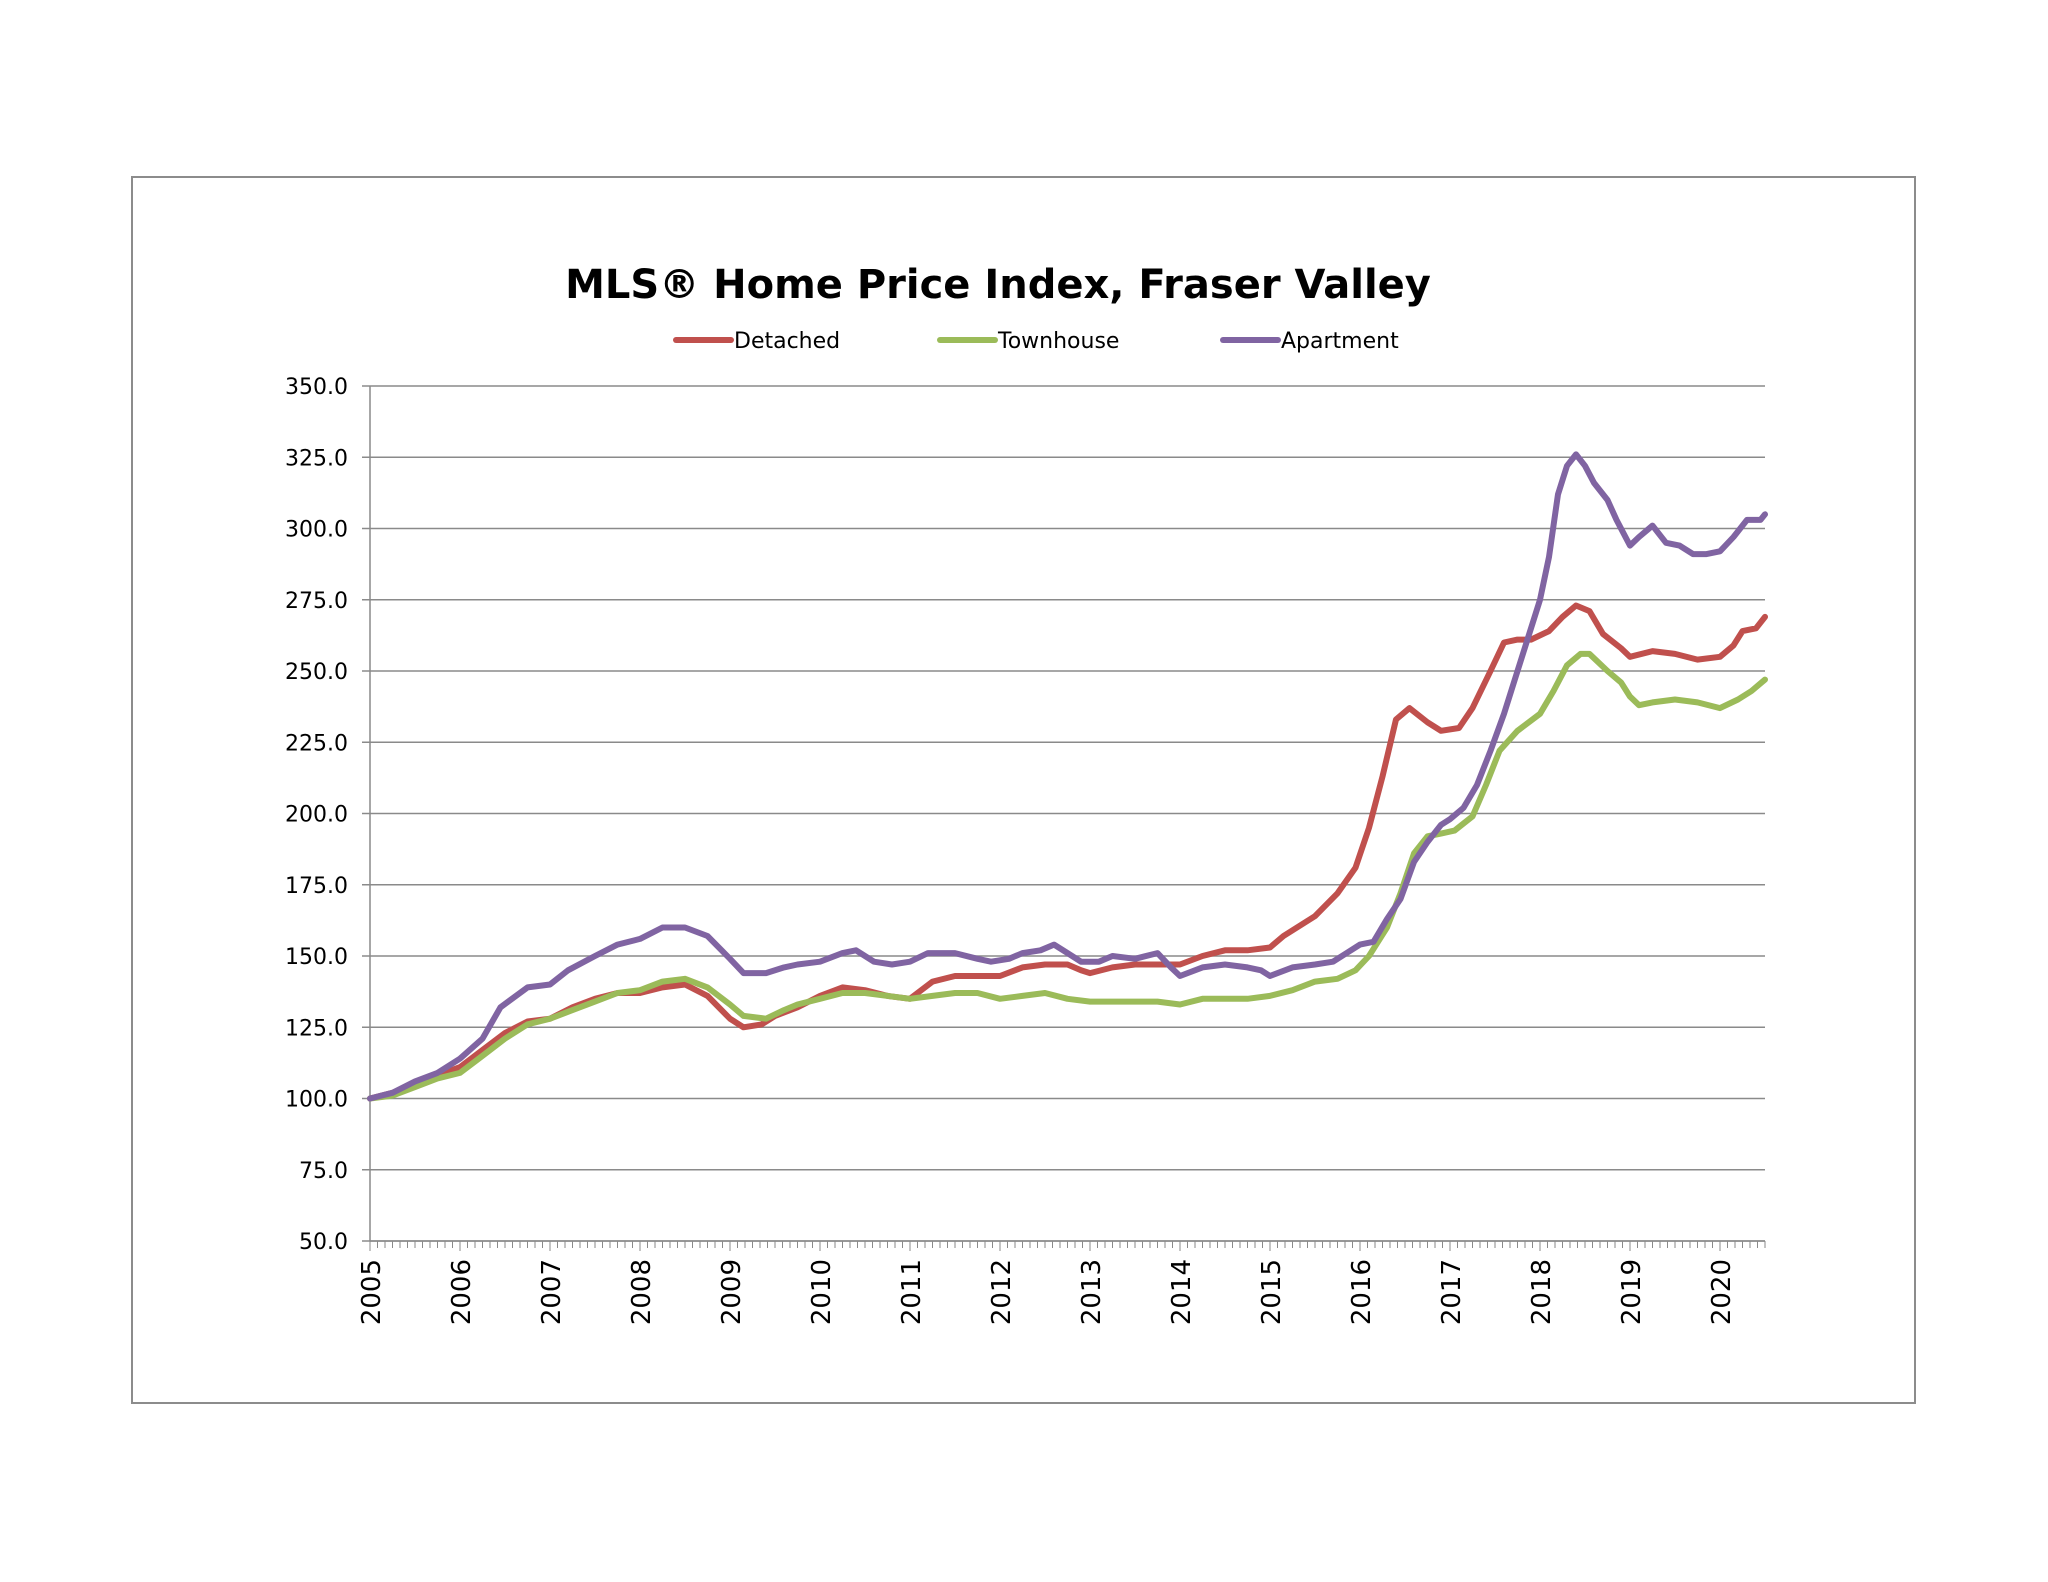  I want to click on x-tick-label: 2009, so click(732, 1292).